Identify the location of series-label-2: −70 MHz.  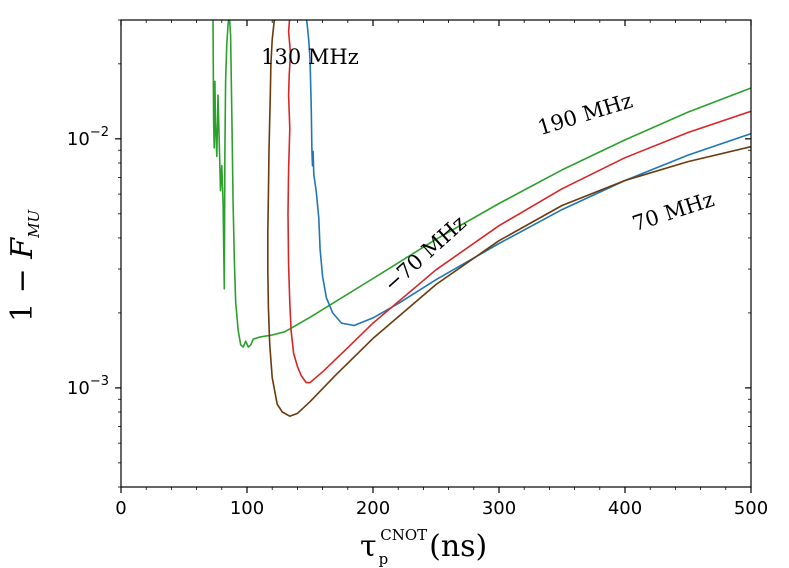
(425, 254).